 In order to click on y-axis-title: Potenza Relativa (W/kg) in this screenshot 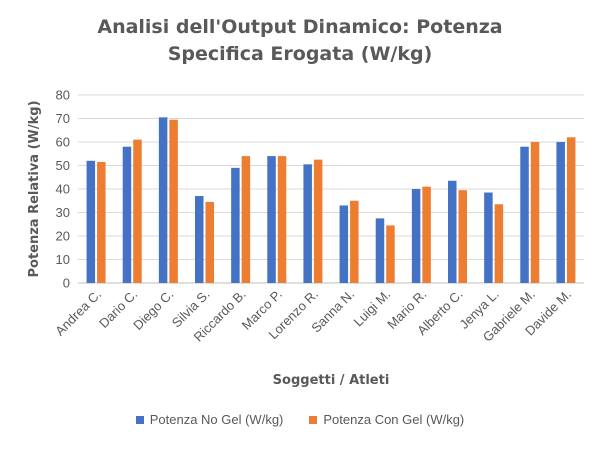, I will do `click(34, 188)`.